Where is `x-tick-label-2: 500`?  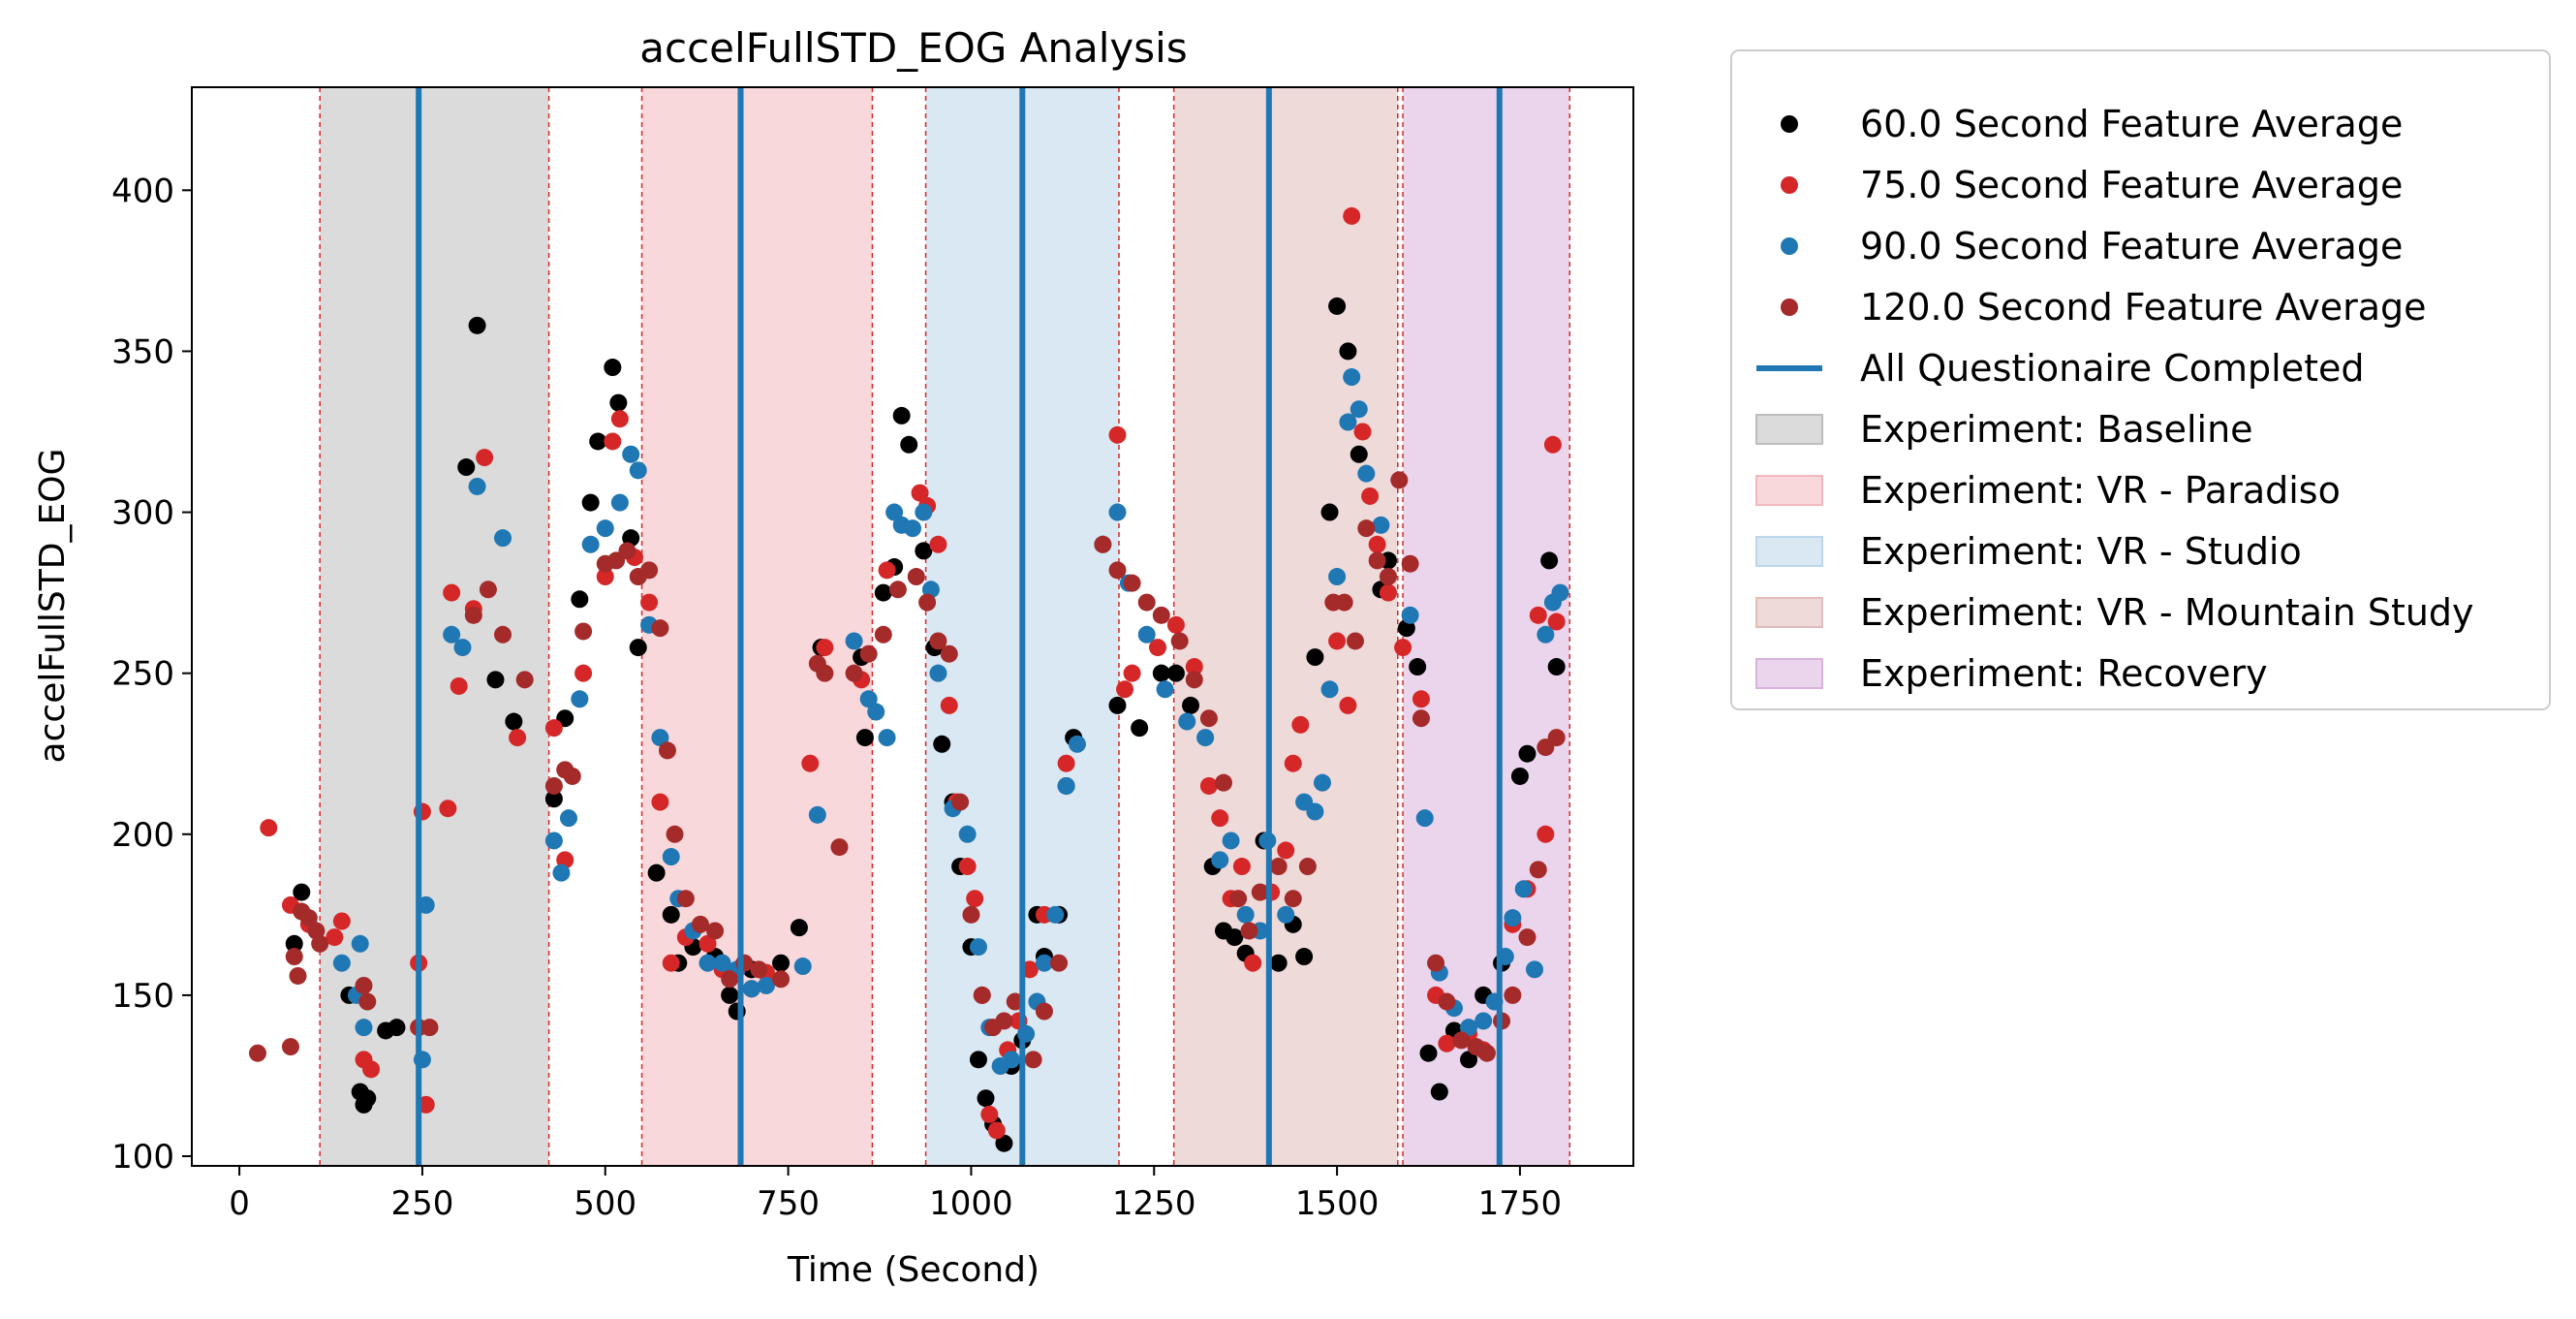
x-tick-label-2: 500 is located at coordinates (605, 1203).